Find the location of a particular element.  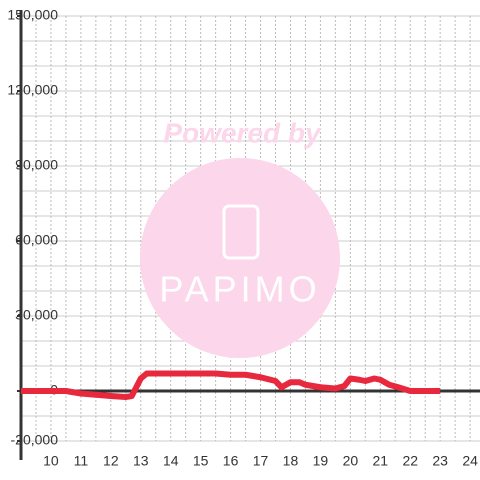

x-tick-label: 17 is located at coordinates (261, 461).